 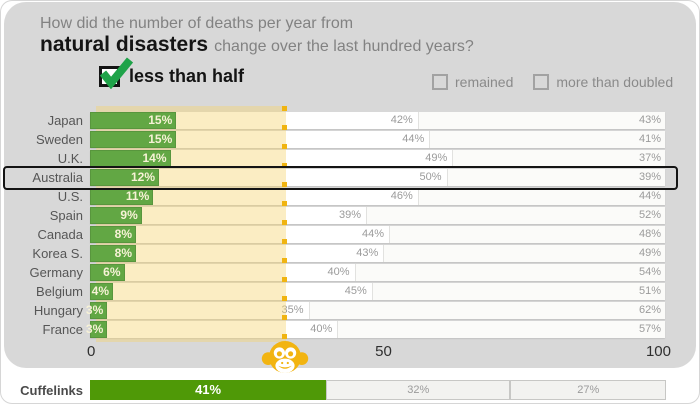 I want to click on bar-value-more-than-doubled: 37%, so click(x=649, y=158).